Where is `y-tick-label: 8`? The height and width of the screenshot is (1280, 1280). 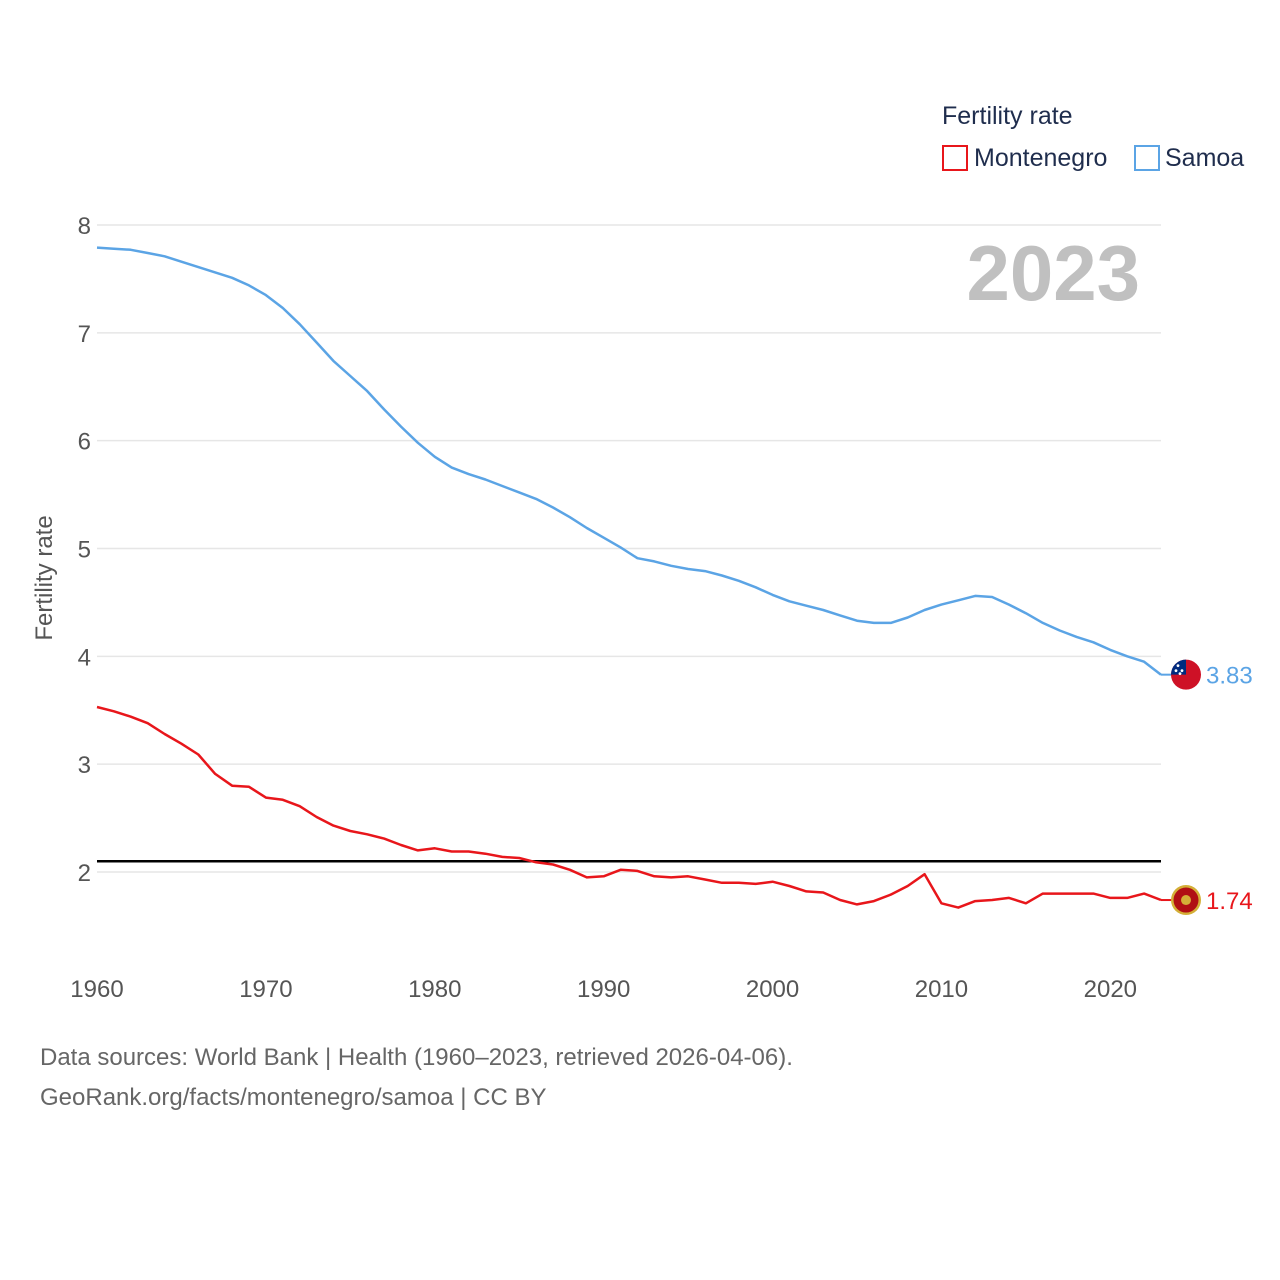
y-tick-label: 8 is located at coordinates (84, 226).